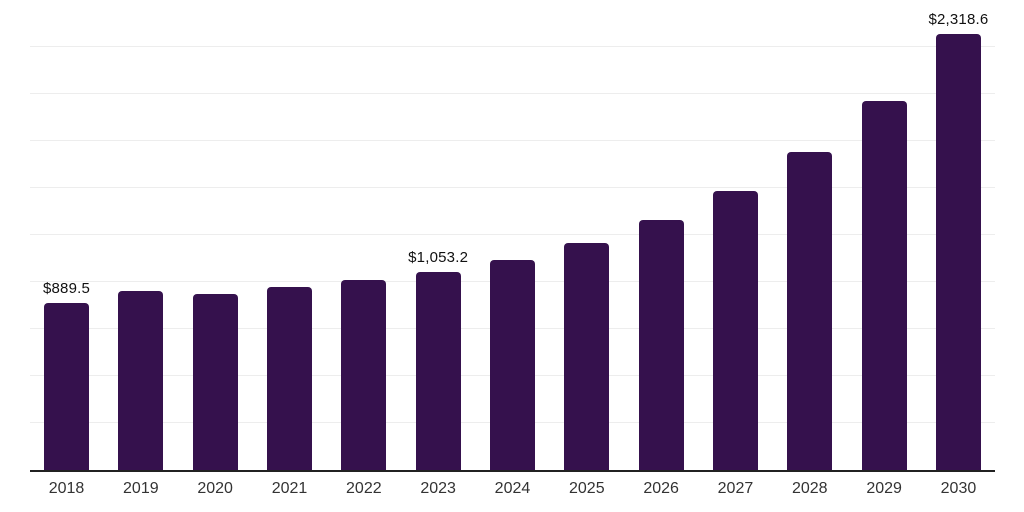  What do you see at coordinates (438, 371) in the screenshot?
I see `bar-2023` at bounding box center [438, 371].